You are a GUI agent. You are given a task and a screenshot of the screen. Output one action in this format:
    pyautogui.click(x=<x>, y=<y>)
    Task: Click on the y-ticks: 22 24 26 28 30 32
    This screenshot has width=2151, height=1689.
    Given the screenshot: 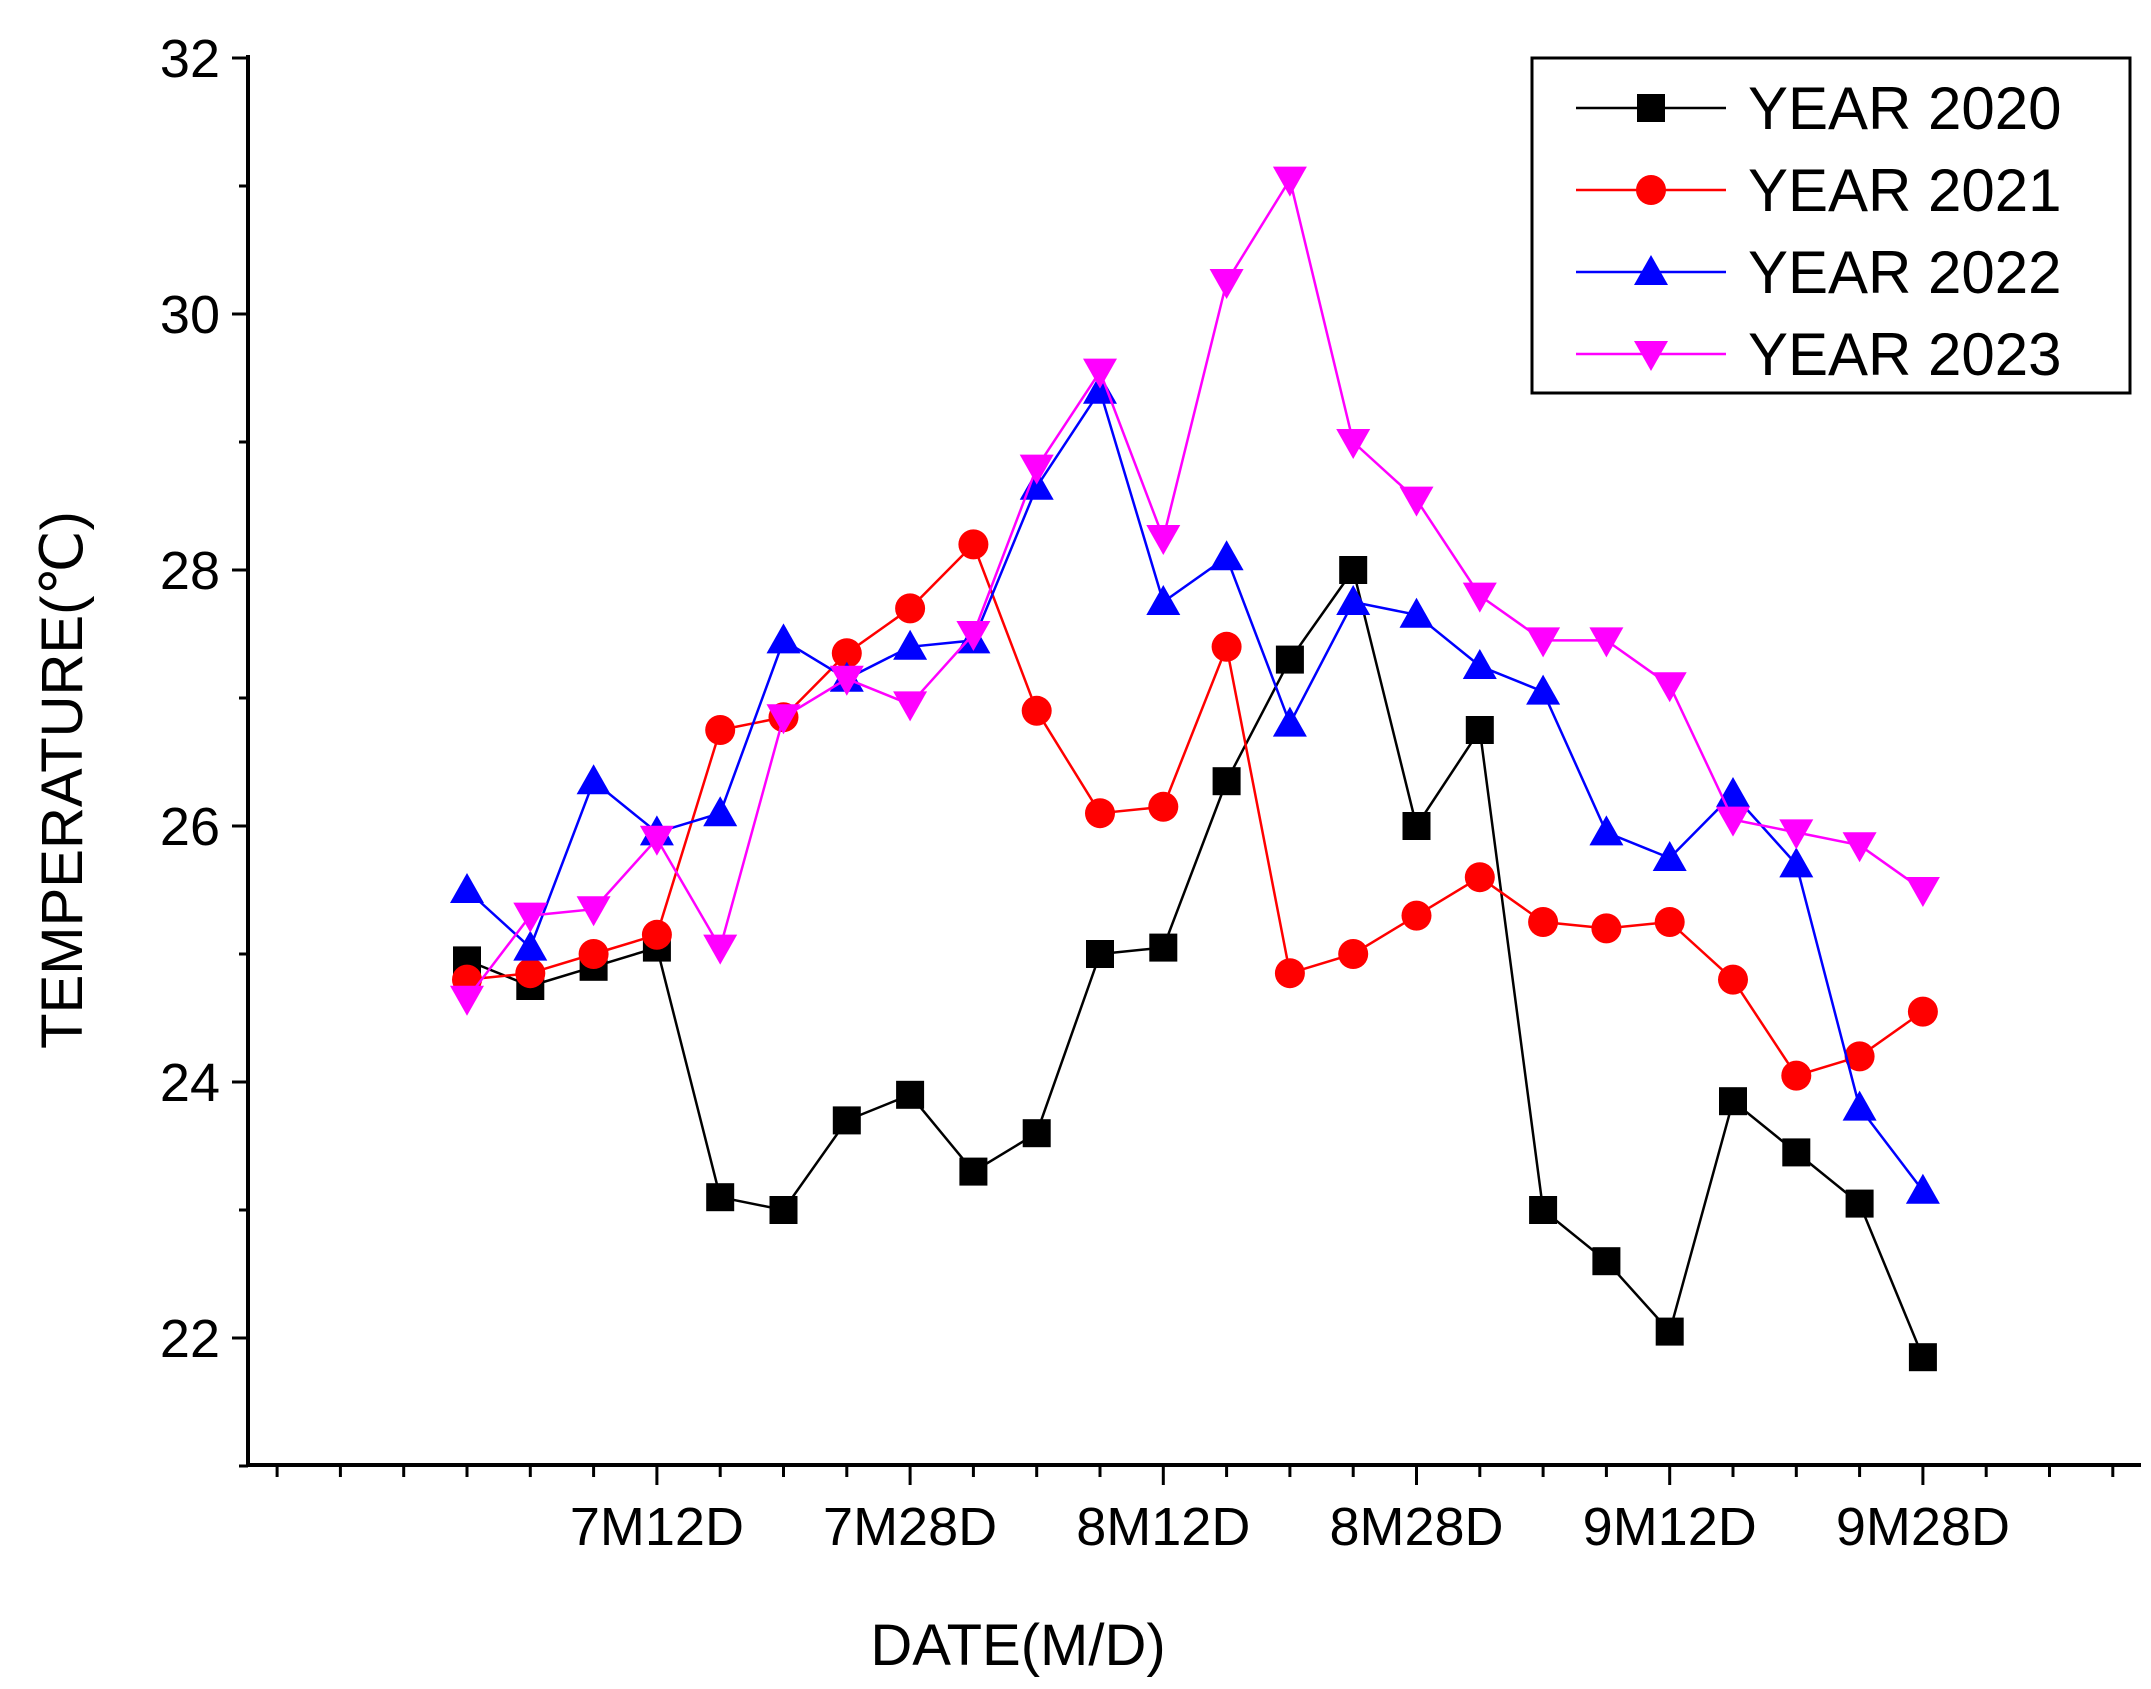 What is the action you would take?
    pyautogui.click(x=204, y=748)
    